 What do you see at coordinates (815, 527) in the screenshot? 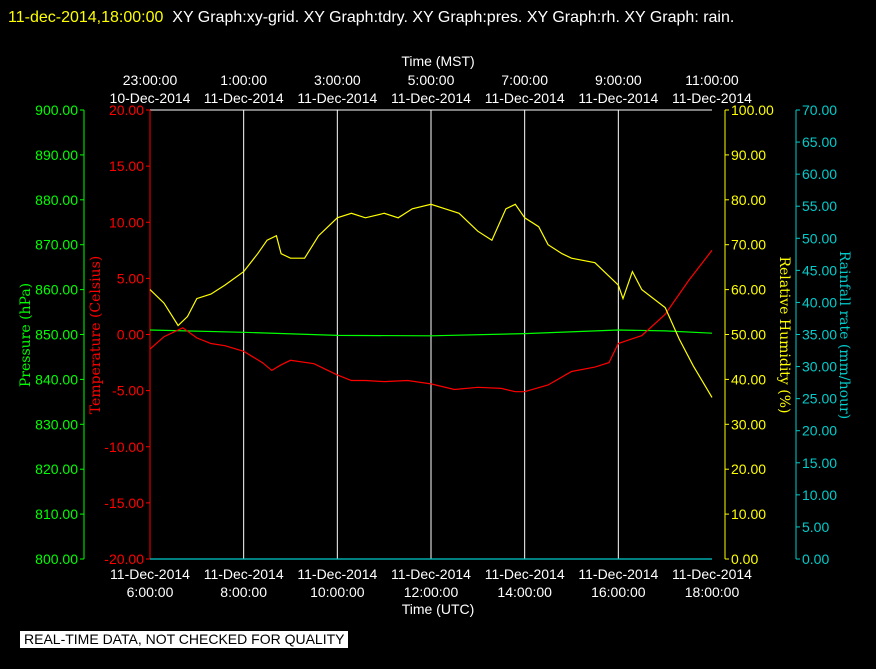
I see `rain-tick-label: 5.00` at bounding box center [815, 527].